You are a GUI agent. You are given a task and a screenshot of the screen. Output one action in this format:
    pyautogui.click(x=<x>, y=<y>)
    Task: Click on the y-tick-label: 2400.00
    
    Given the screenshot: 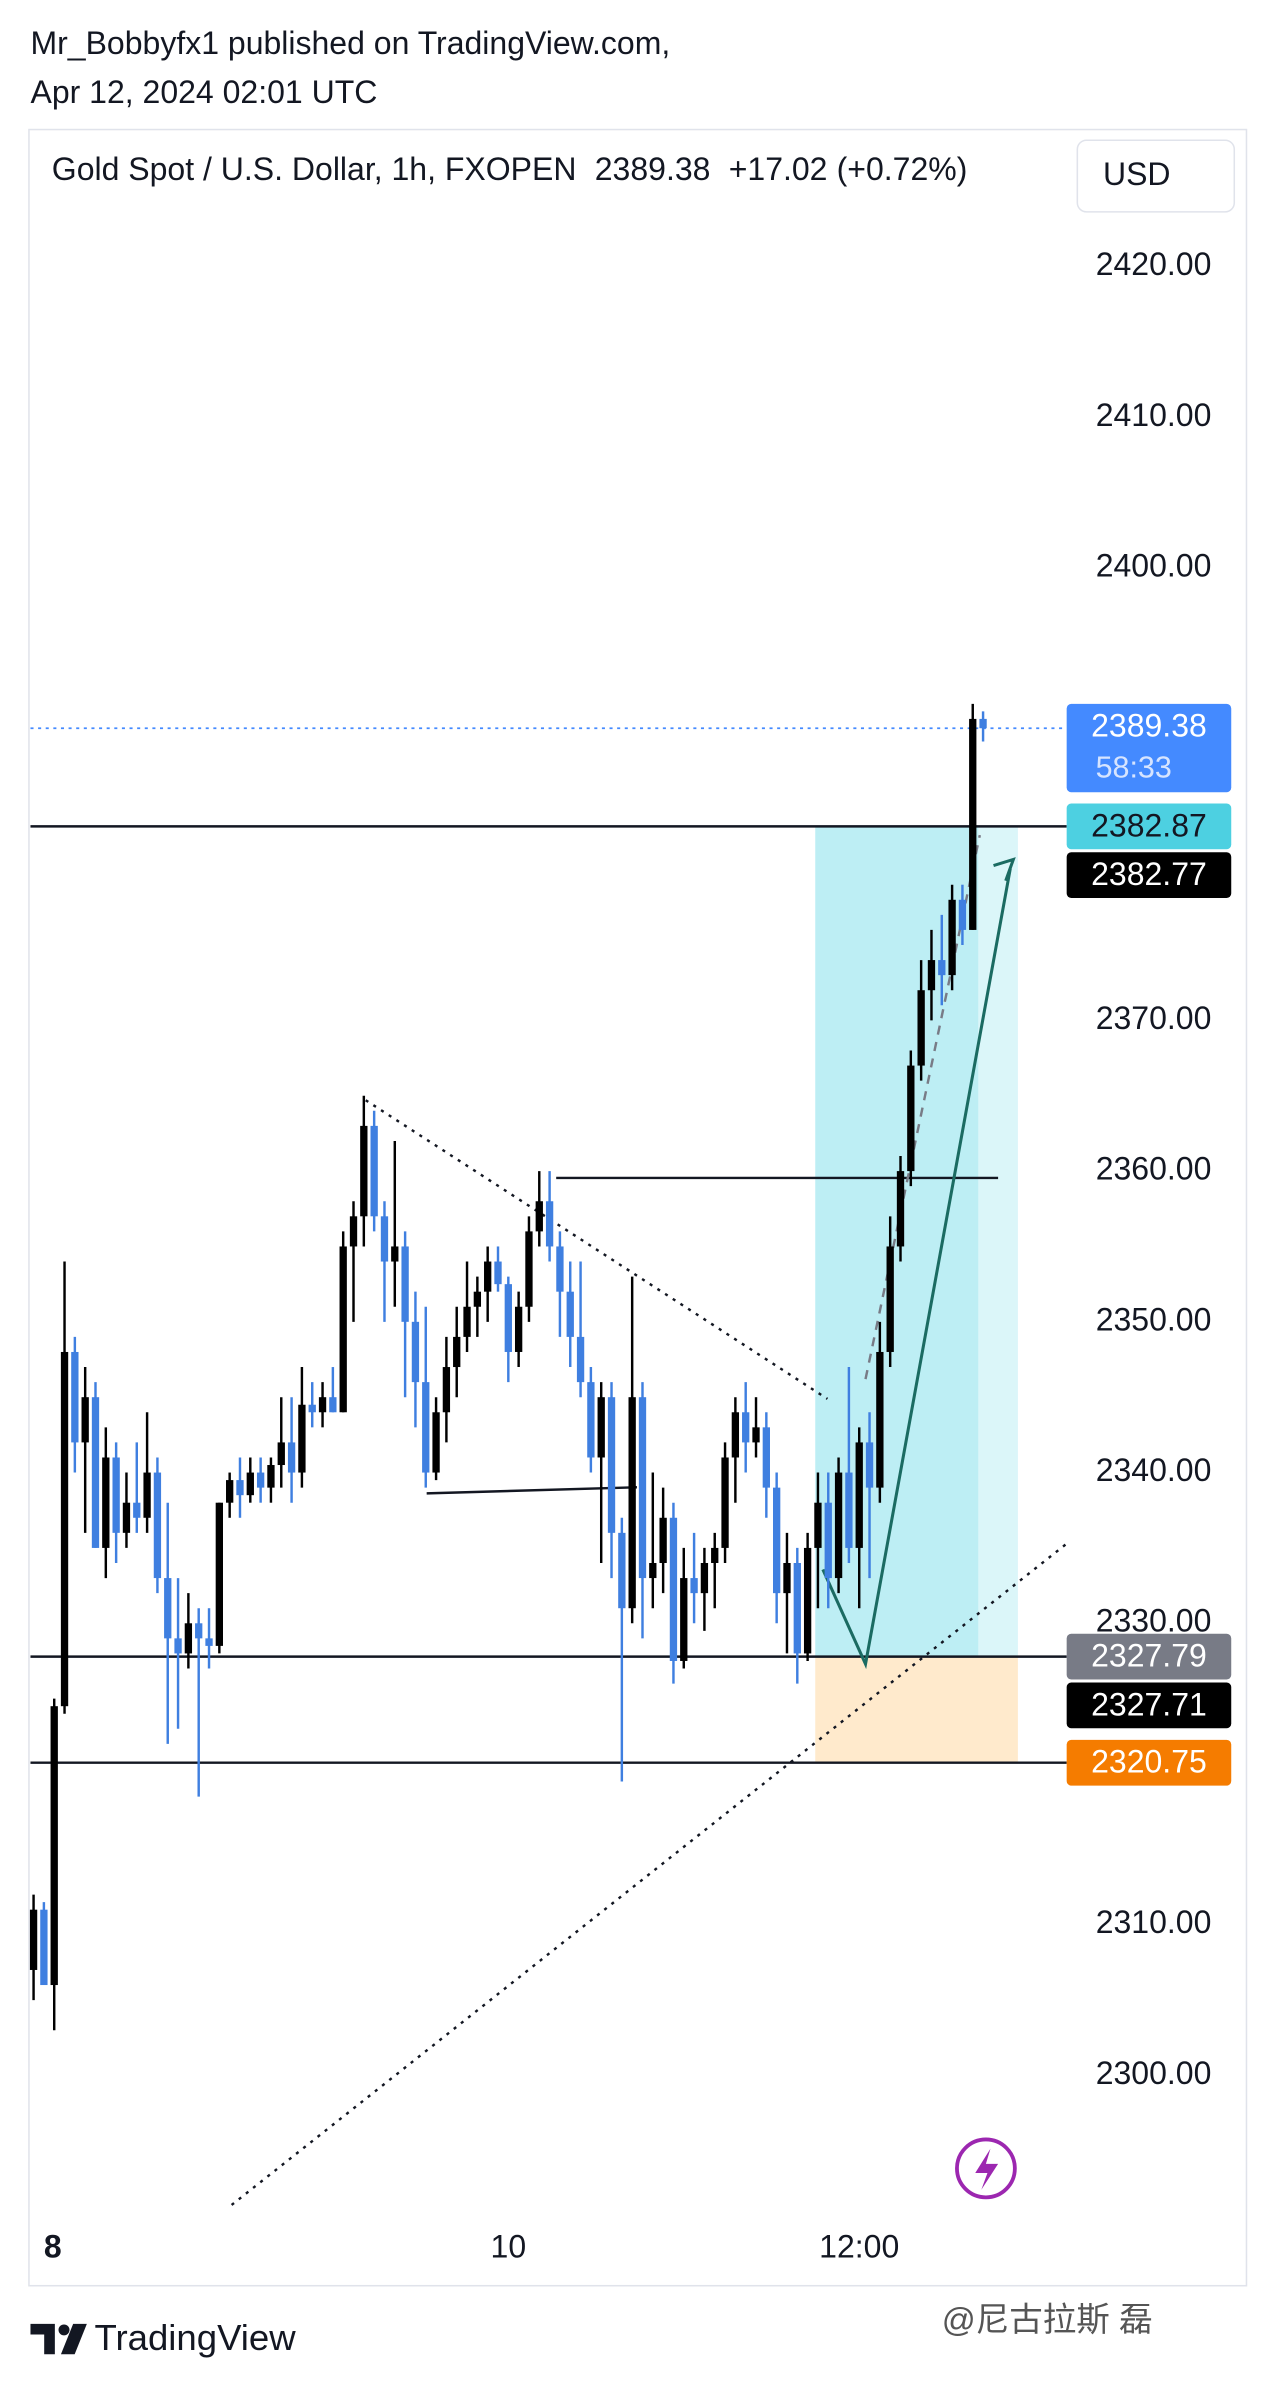 What is the action you would take?
    pyautogui.click(x=1154, y=566)
    